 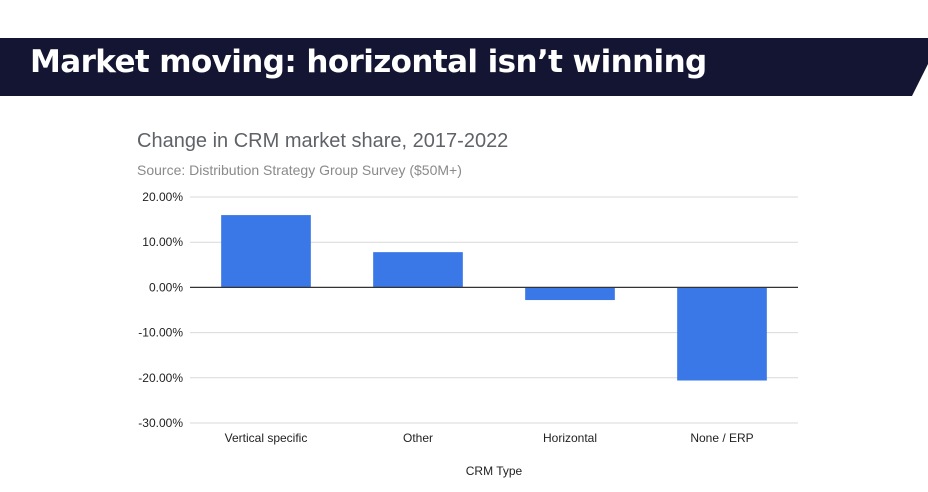 What do you see at coordinates (166, 287) in the screenshot?
I see `y-tick-label: 0.00%` at bounding box center [166, 287].